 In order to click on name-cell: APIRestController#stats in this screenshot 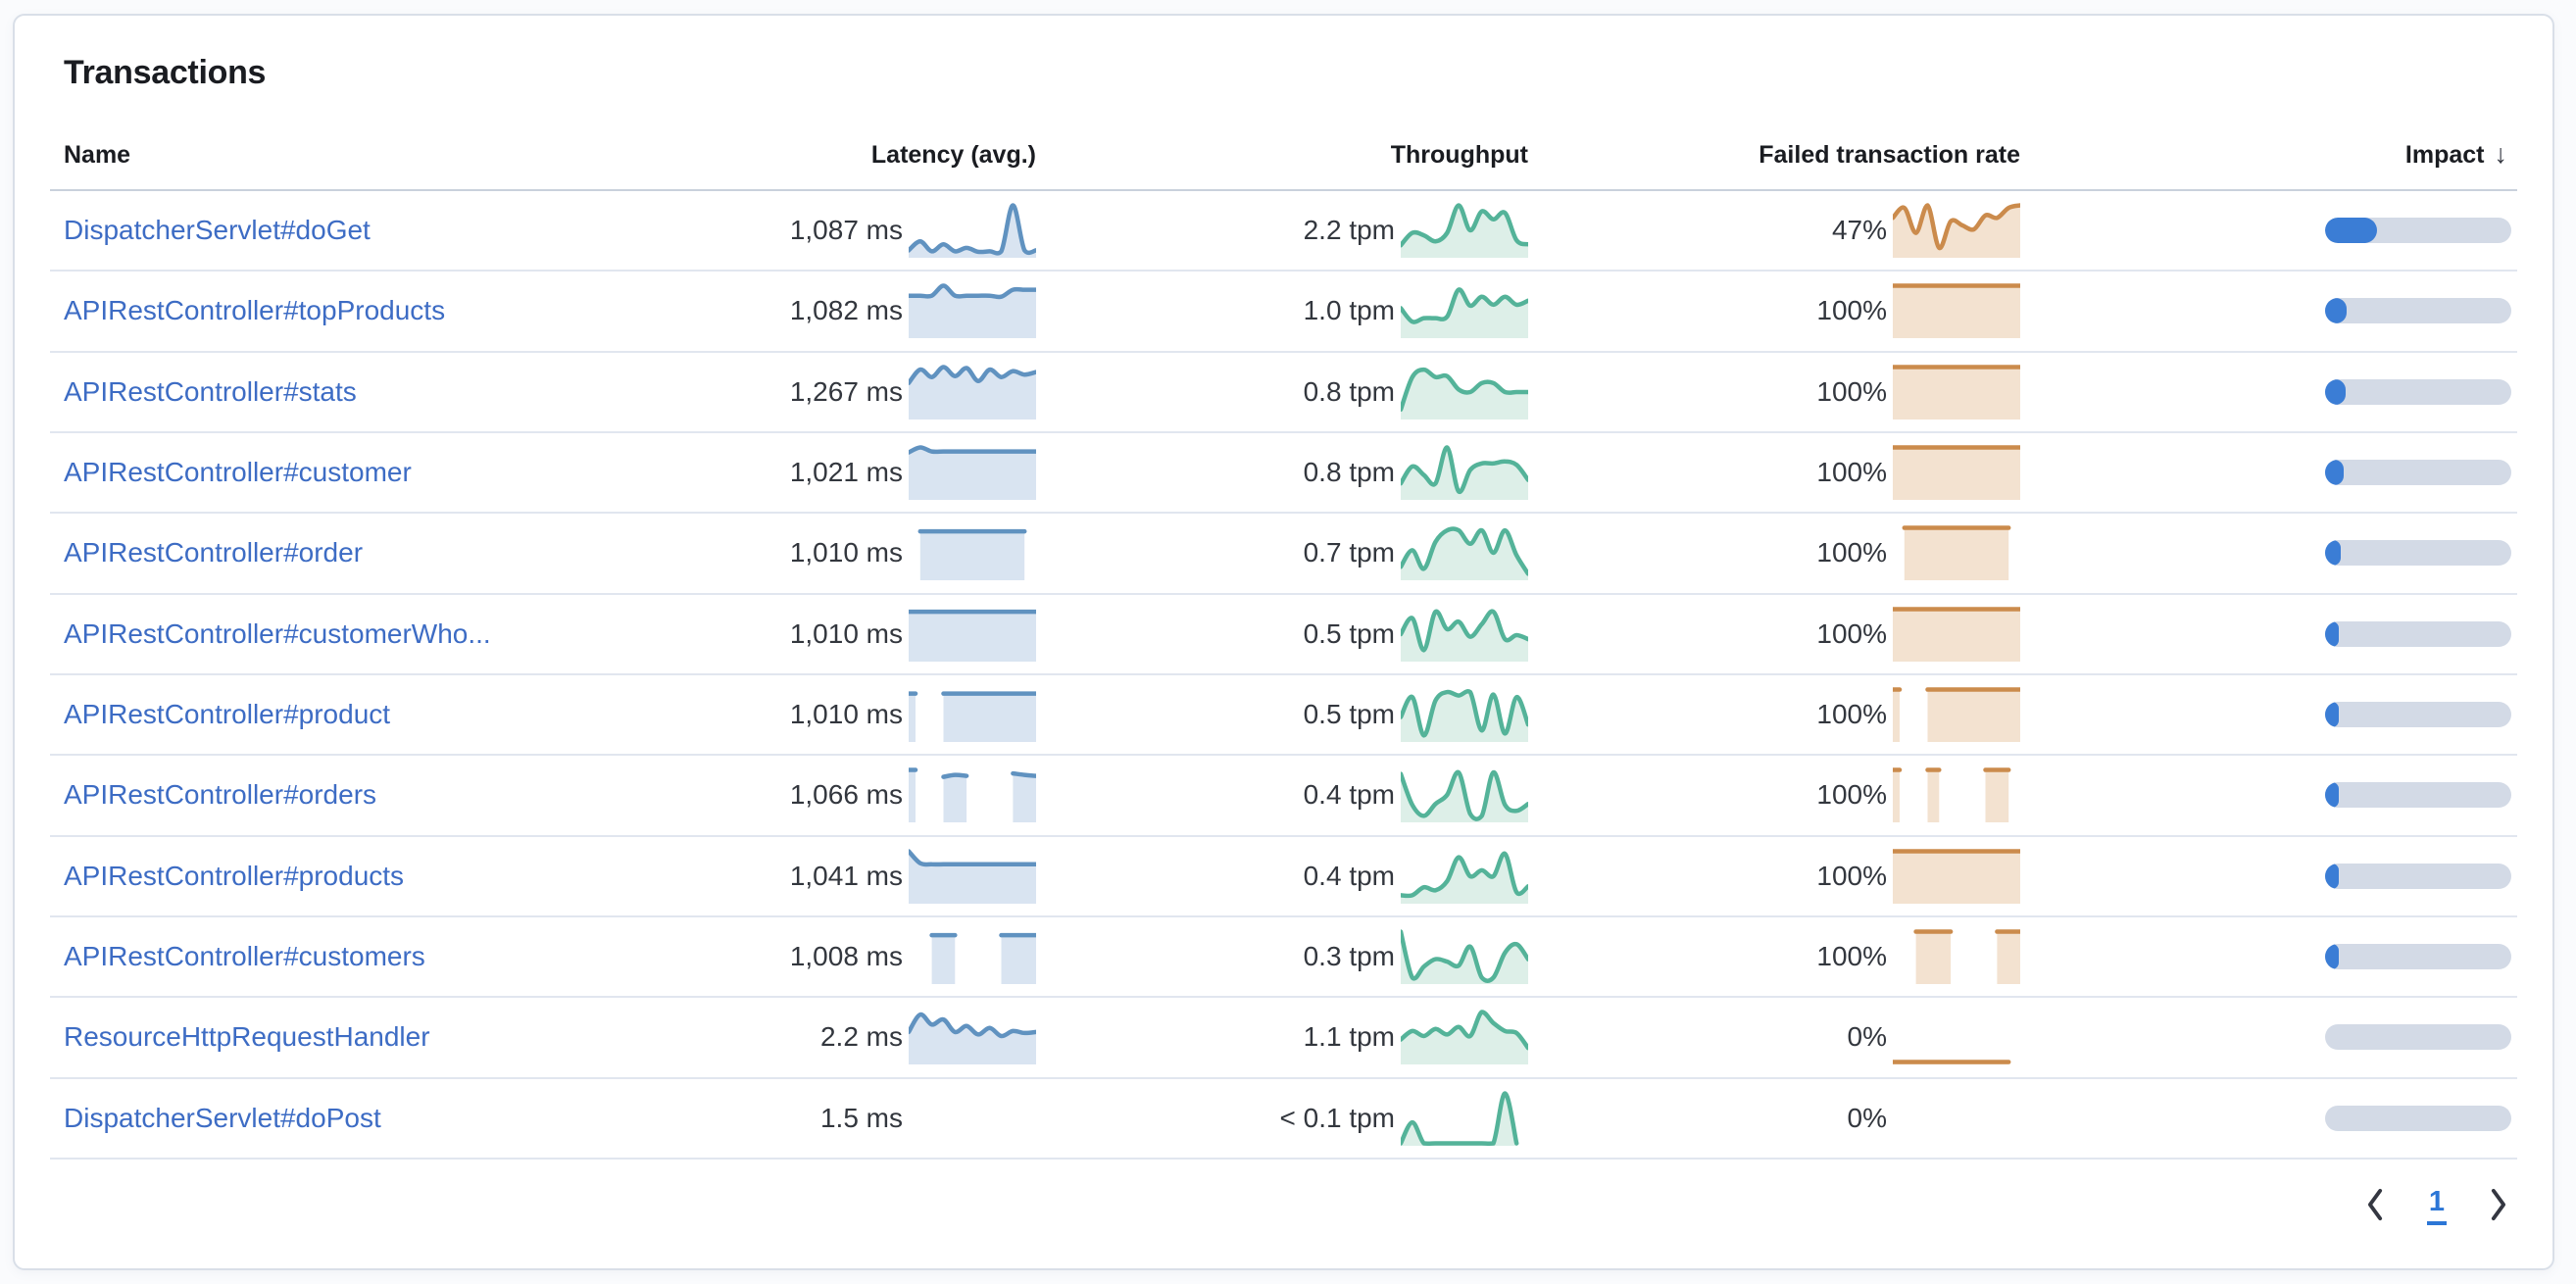, I will do `click(393, 392)`.